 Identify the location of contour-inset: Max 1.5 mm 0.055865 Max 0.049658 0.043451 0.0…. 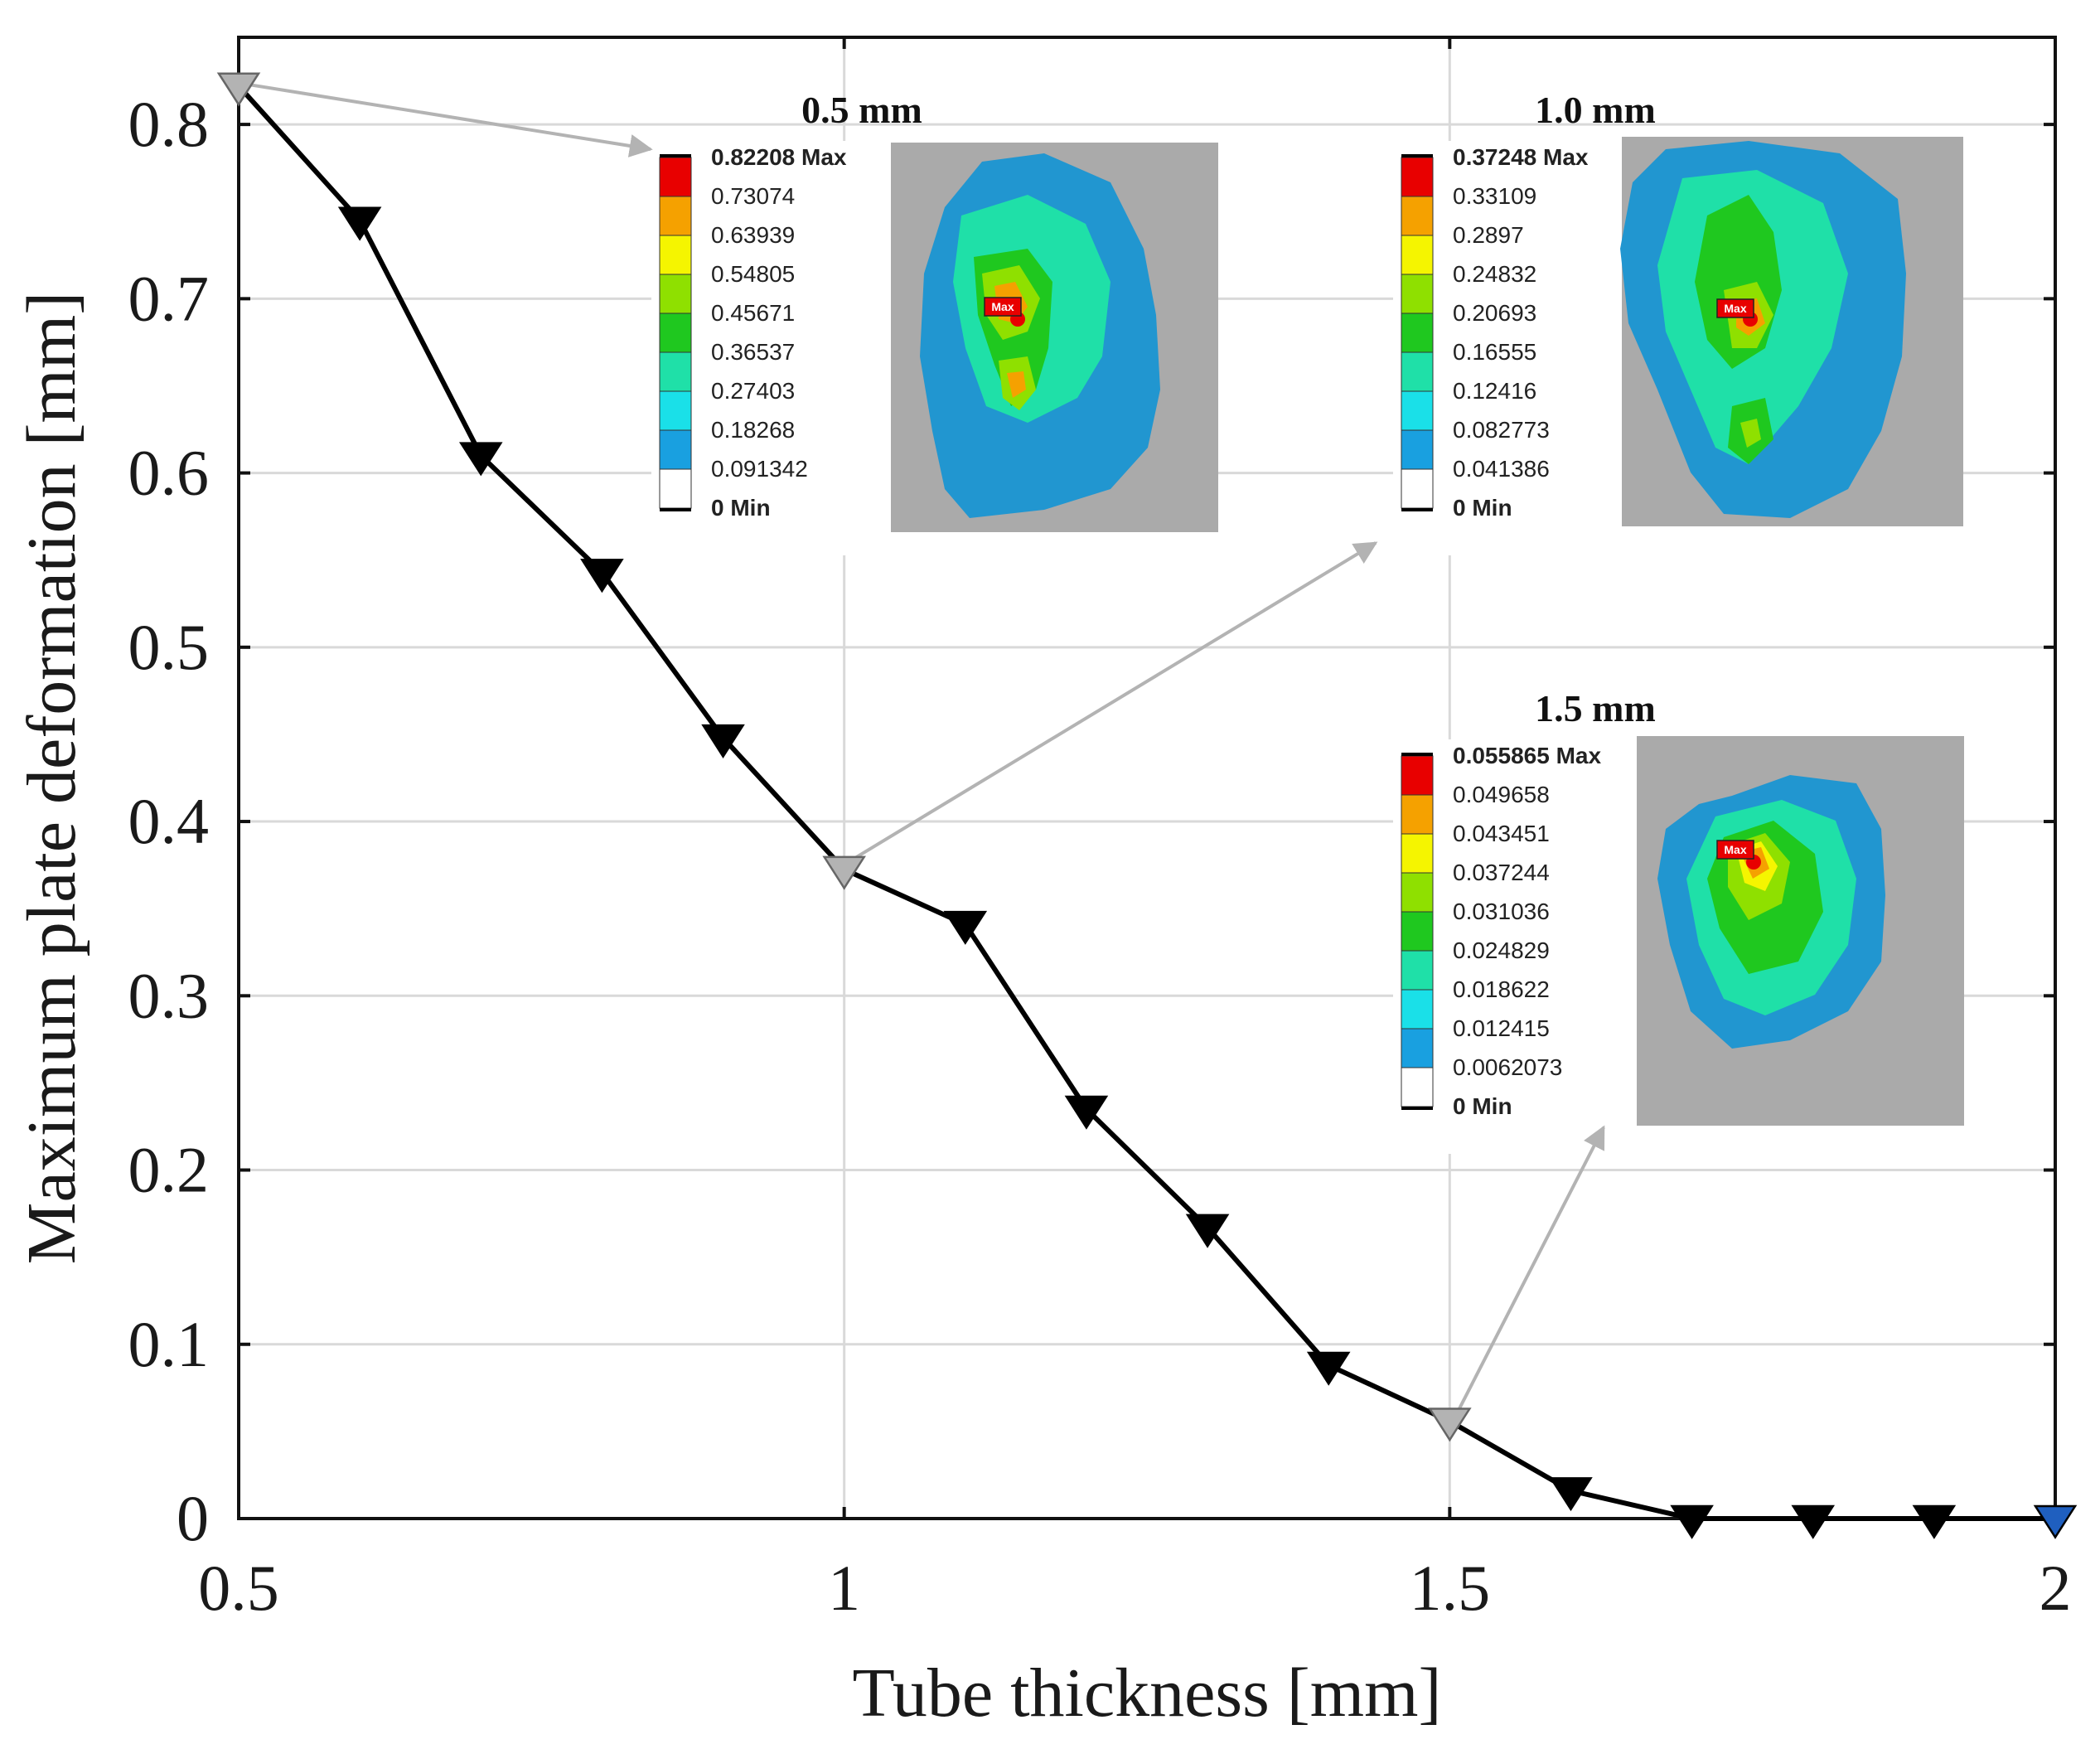
(1678, 920).